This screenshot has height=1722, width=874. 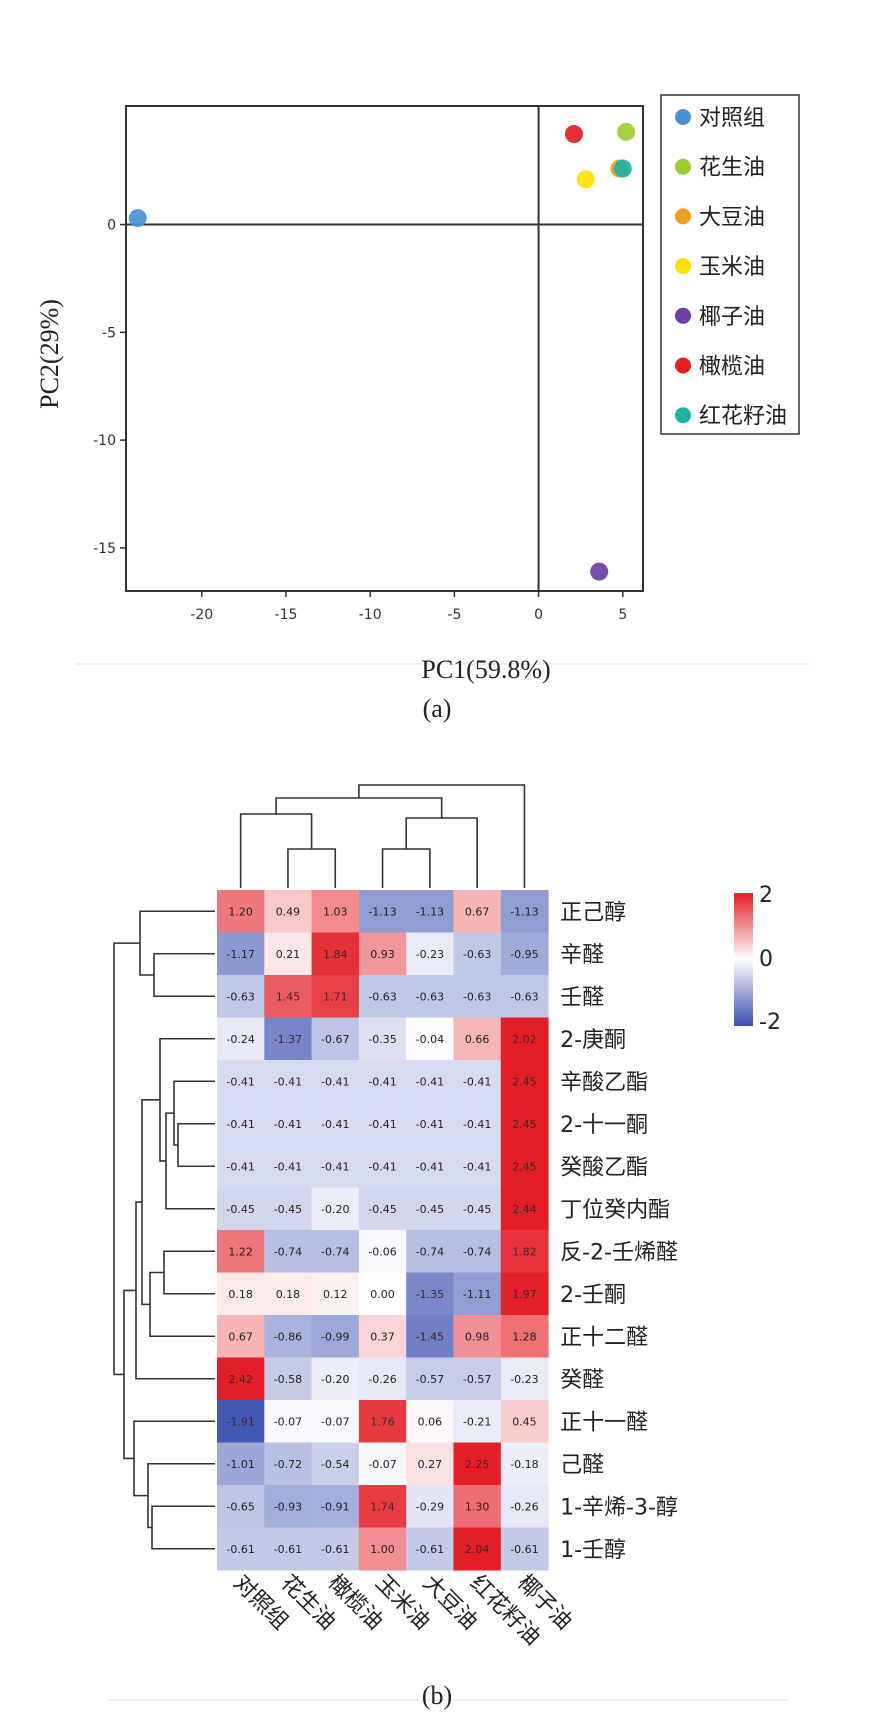 I want to click on row-label: 癸醛, so click(x=582, y=1380).